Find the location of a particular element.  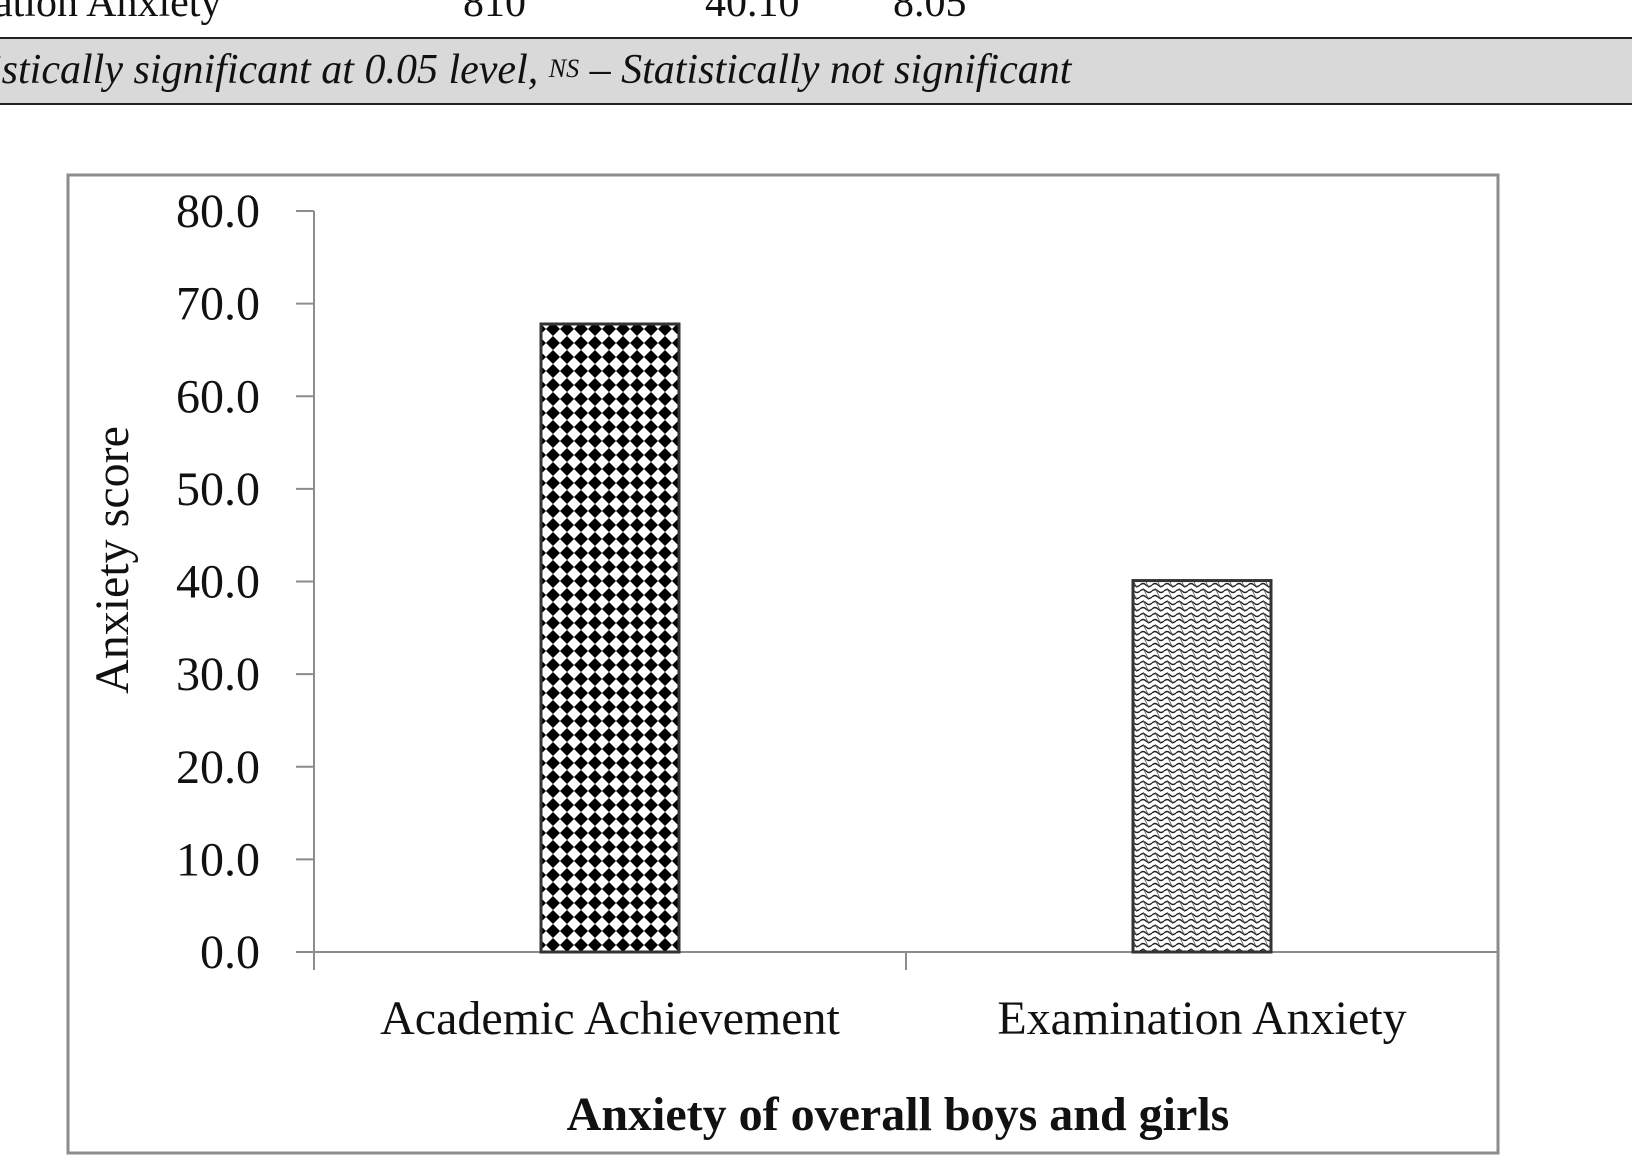

y-axis: 0.0 10.0 20.0 30.0 40.0 50.0 60.0 70.0 80.0 is located at coordinates (245, 582).